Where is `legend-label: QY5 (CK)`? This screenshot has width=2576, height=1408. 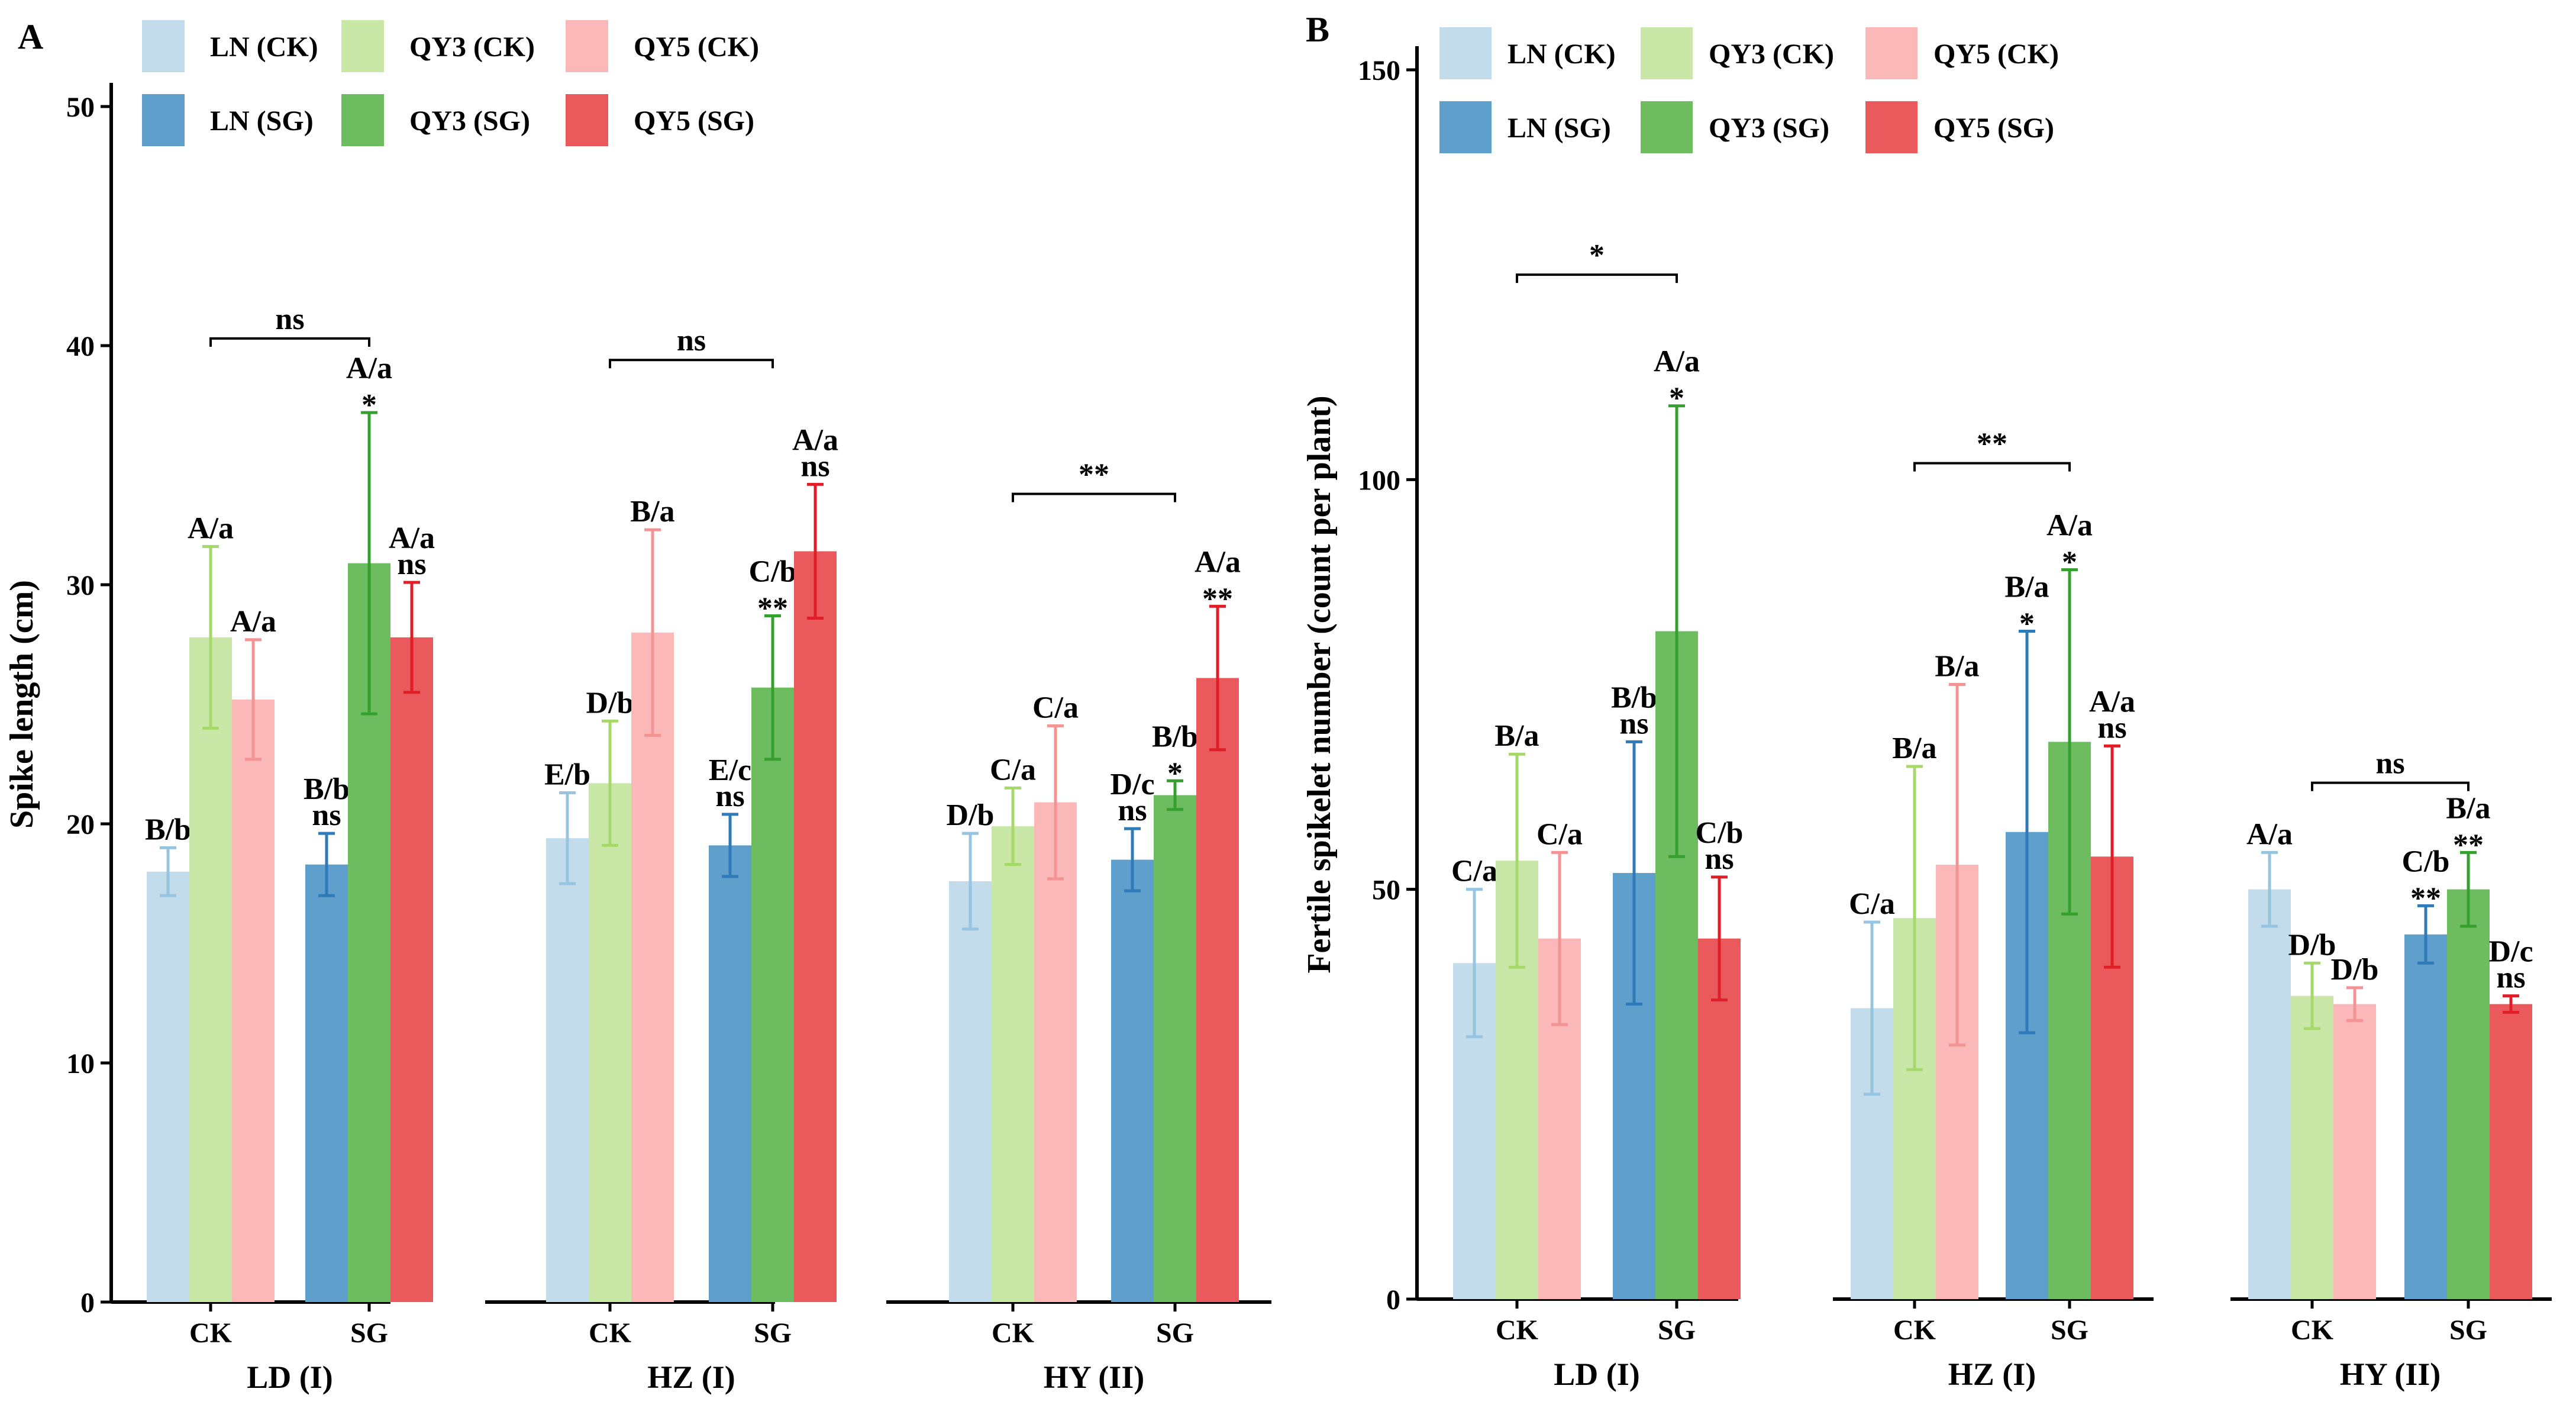 legend-label: QY5 (CK) is located at coordinates (1996, 54).